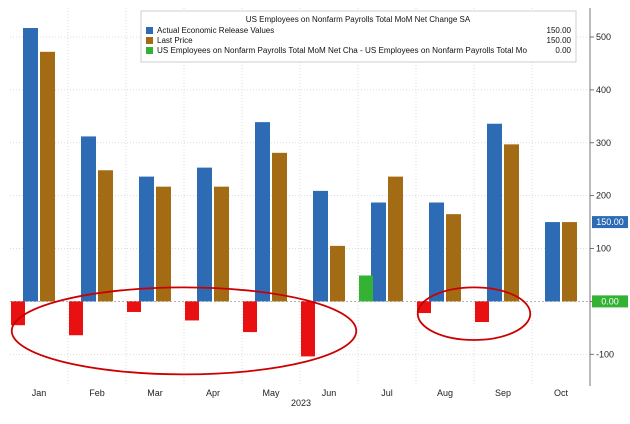 Image resolution: width=630 pixels, height=424 pixels. Describe the element at coordinates (605, 354) in the screenshot. I see `y-tick-label: -100` at that location.